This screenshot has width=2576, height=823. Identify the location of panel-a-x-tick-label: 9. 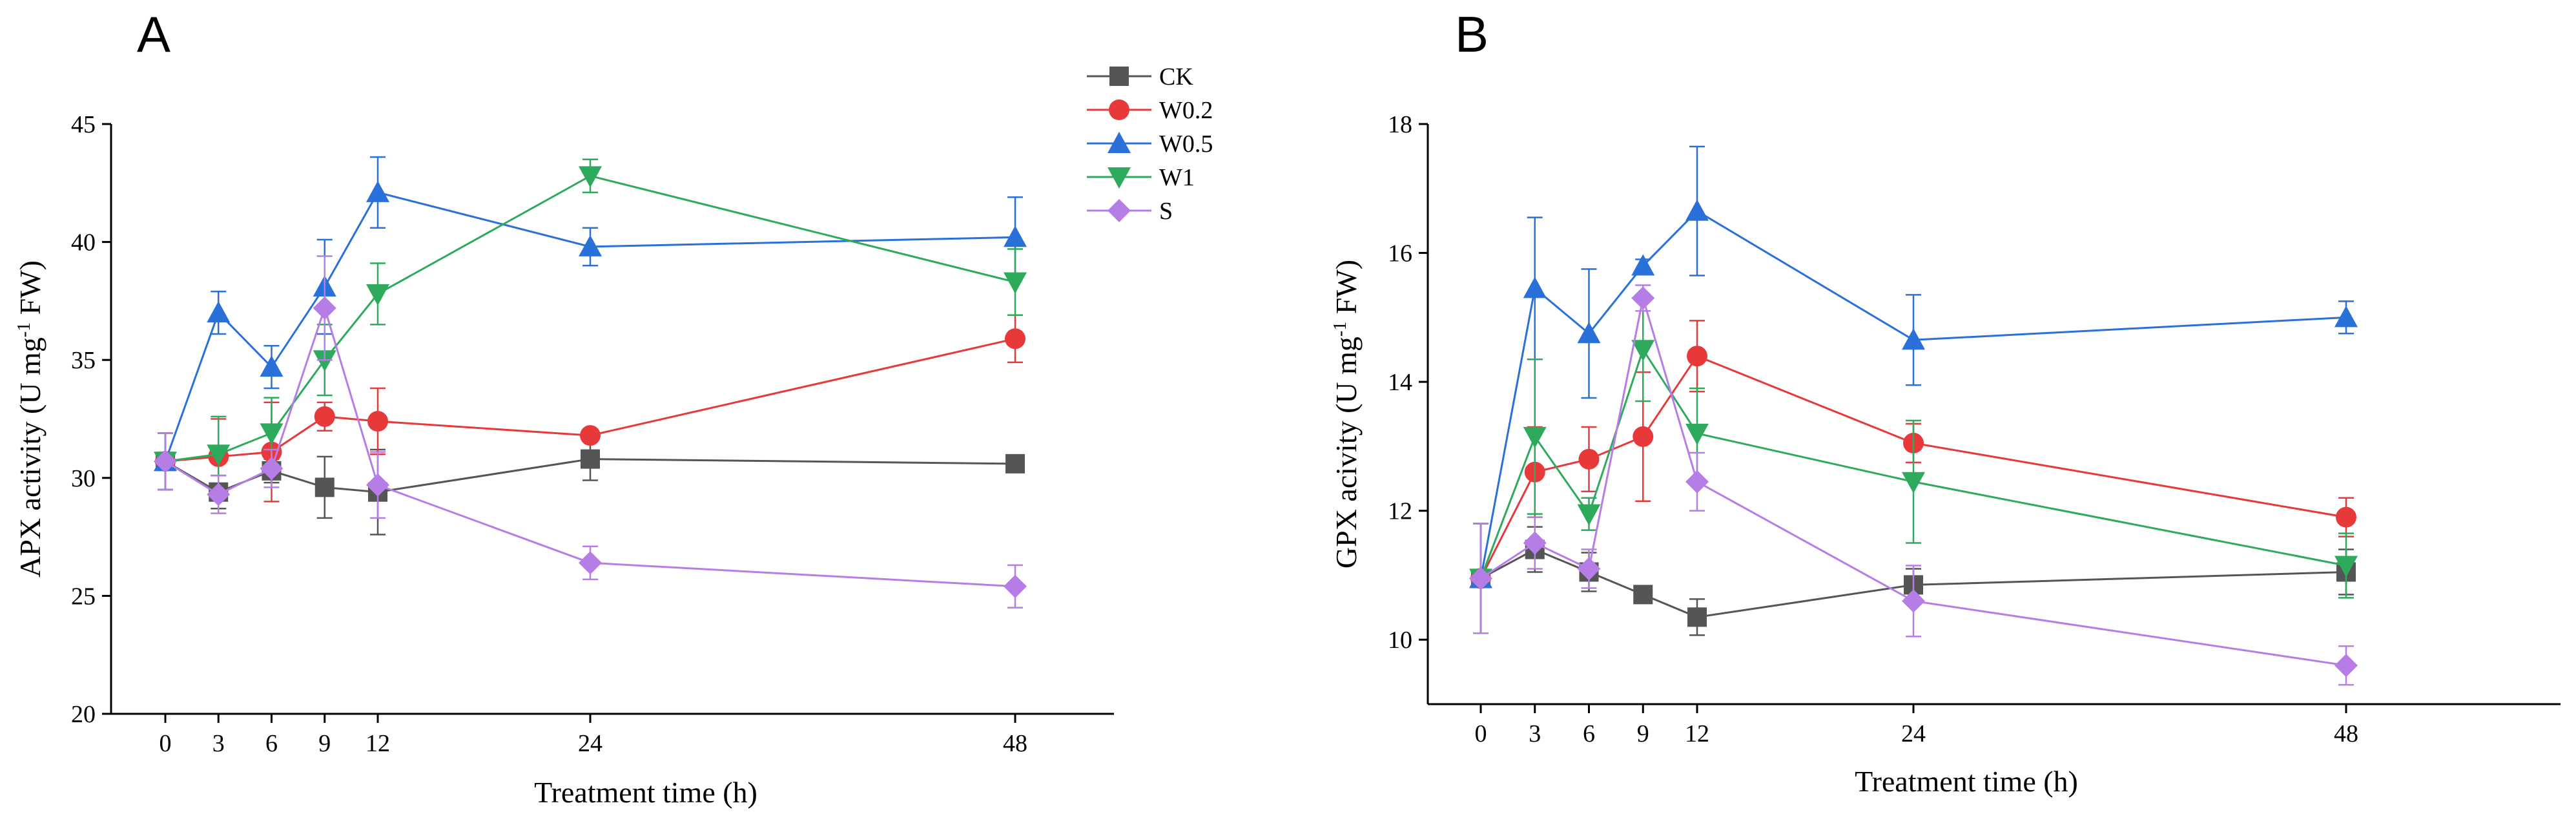
(324, 743).